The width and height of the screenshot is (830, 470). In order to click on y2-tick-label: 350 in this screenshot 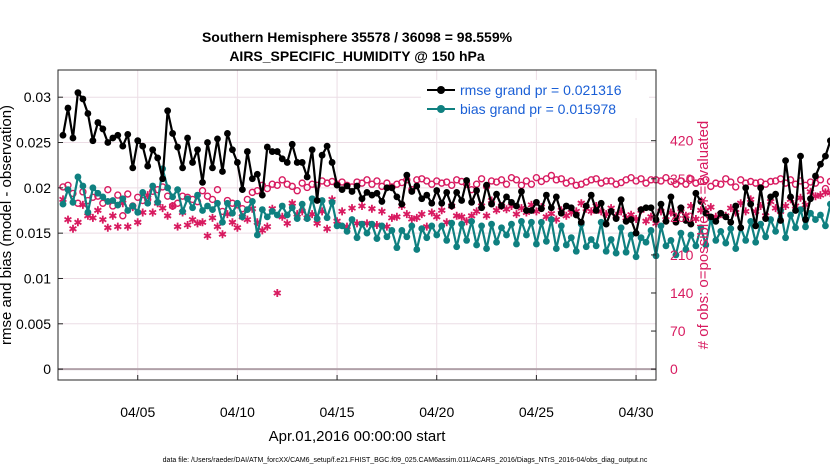, I will do `click(682, 179)`.